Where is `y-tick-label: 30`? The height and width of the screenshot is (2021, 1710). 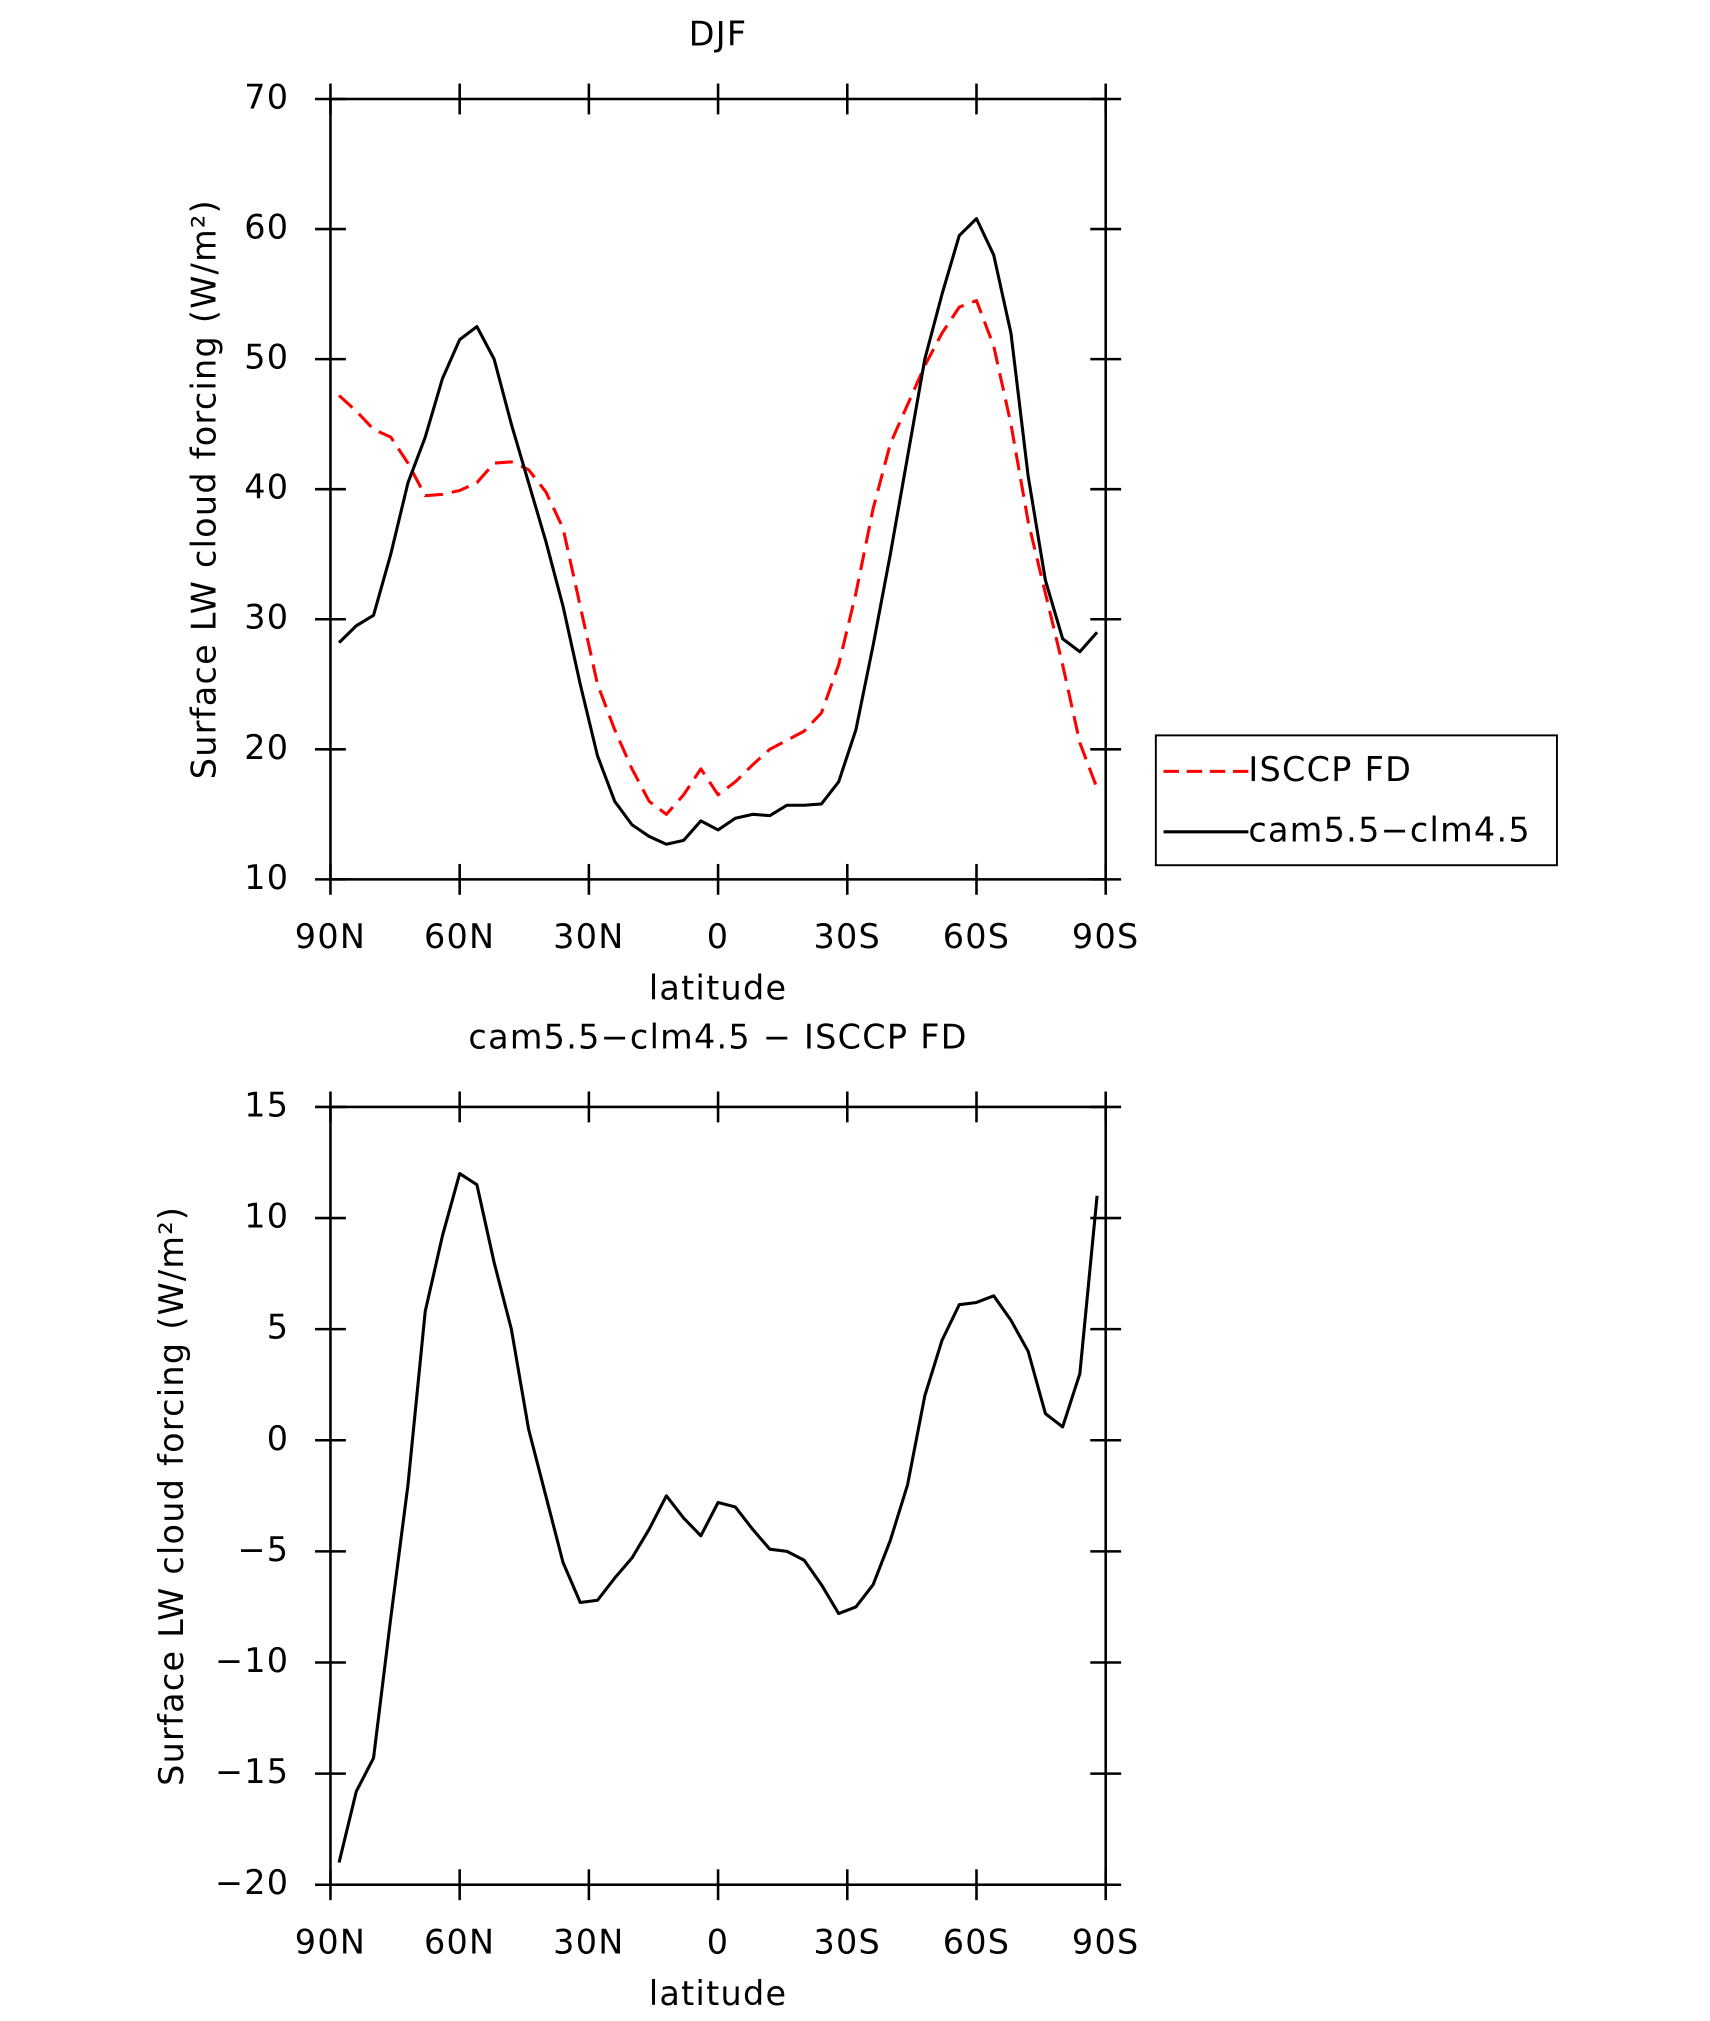 y-tick-label: 30 is located at coordinates (266, 617).